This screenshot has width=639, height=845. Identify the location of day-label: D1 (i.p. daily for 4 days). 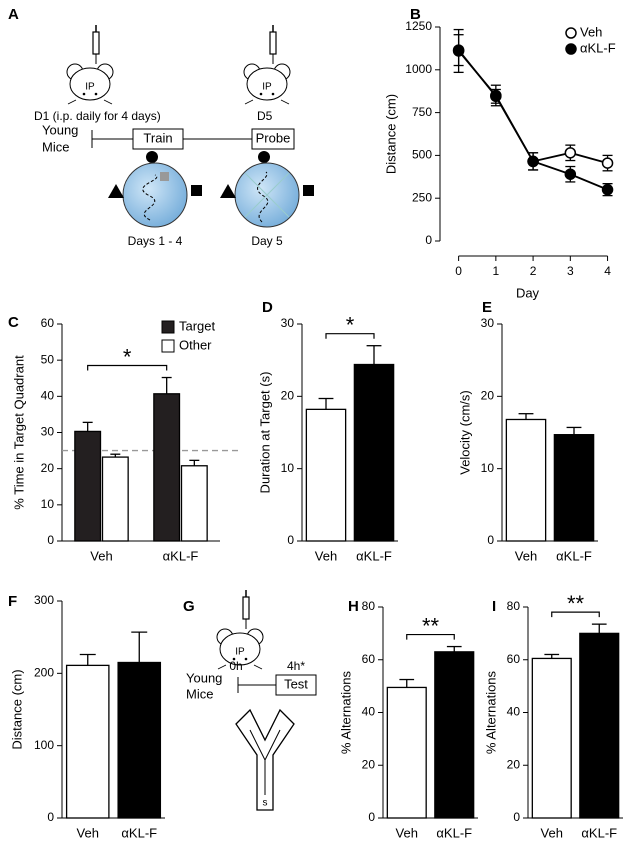
(97, 116).